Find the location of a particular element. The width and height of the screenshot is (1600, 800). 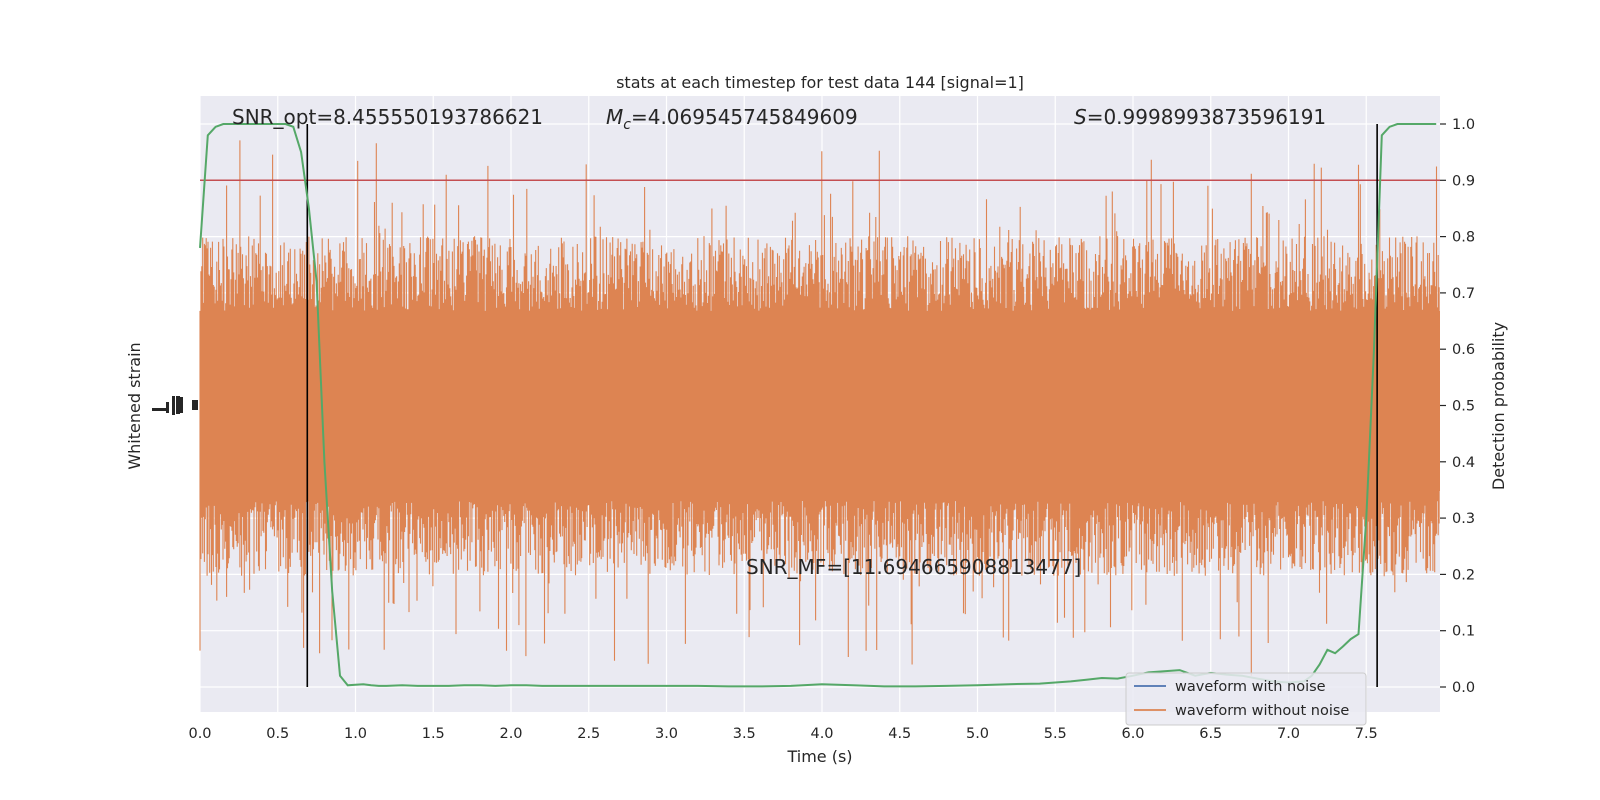

x-axis-label: Time (s) is located at coordinates (819, 756).